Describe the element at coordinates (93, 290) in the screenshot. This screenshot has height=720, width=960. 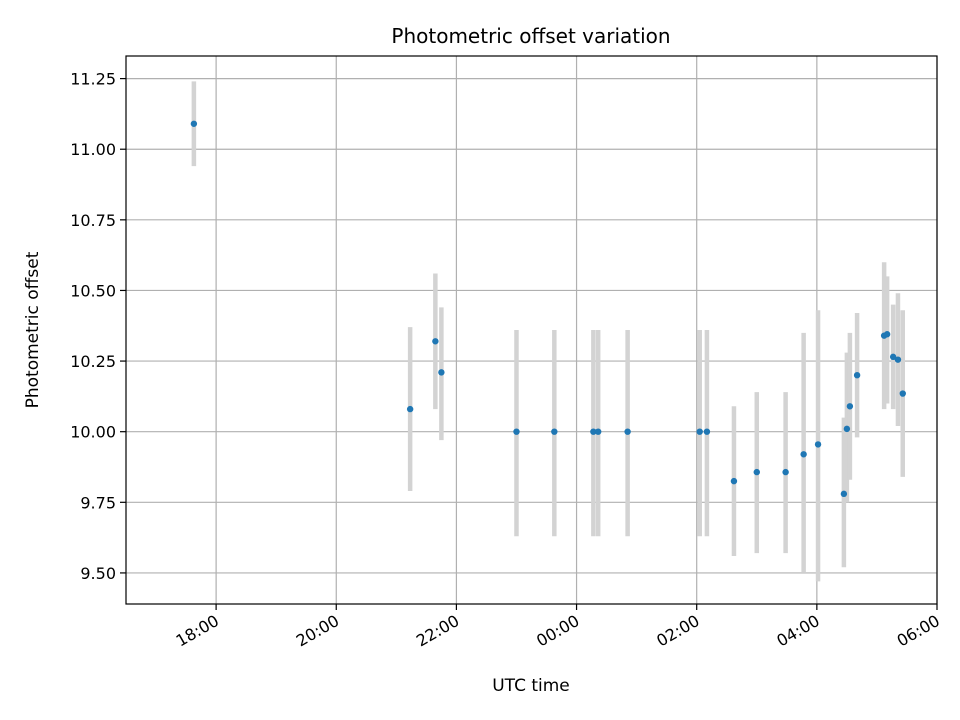
I see `y-tick-label: 10.50` at that location.